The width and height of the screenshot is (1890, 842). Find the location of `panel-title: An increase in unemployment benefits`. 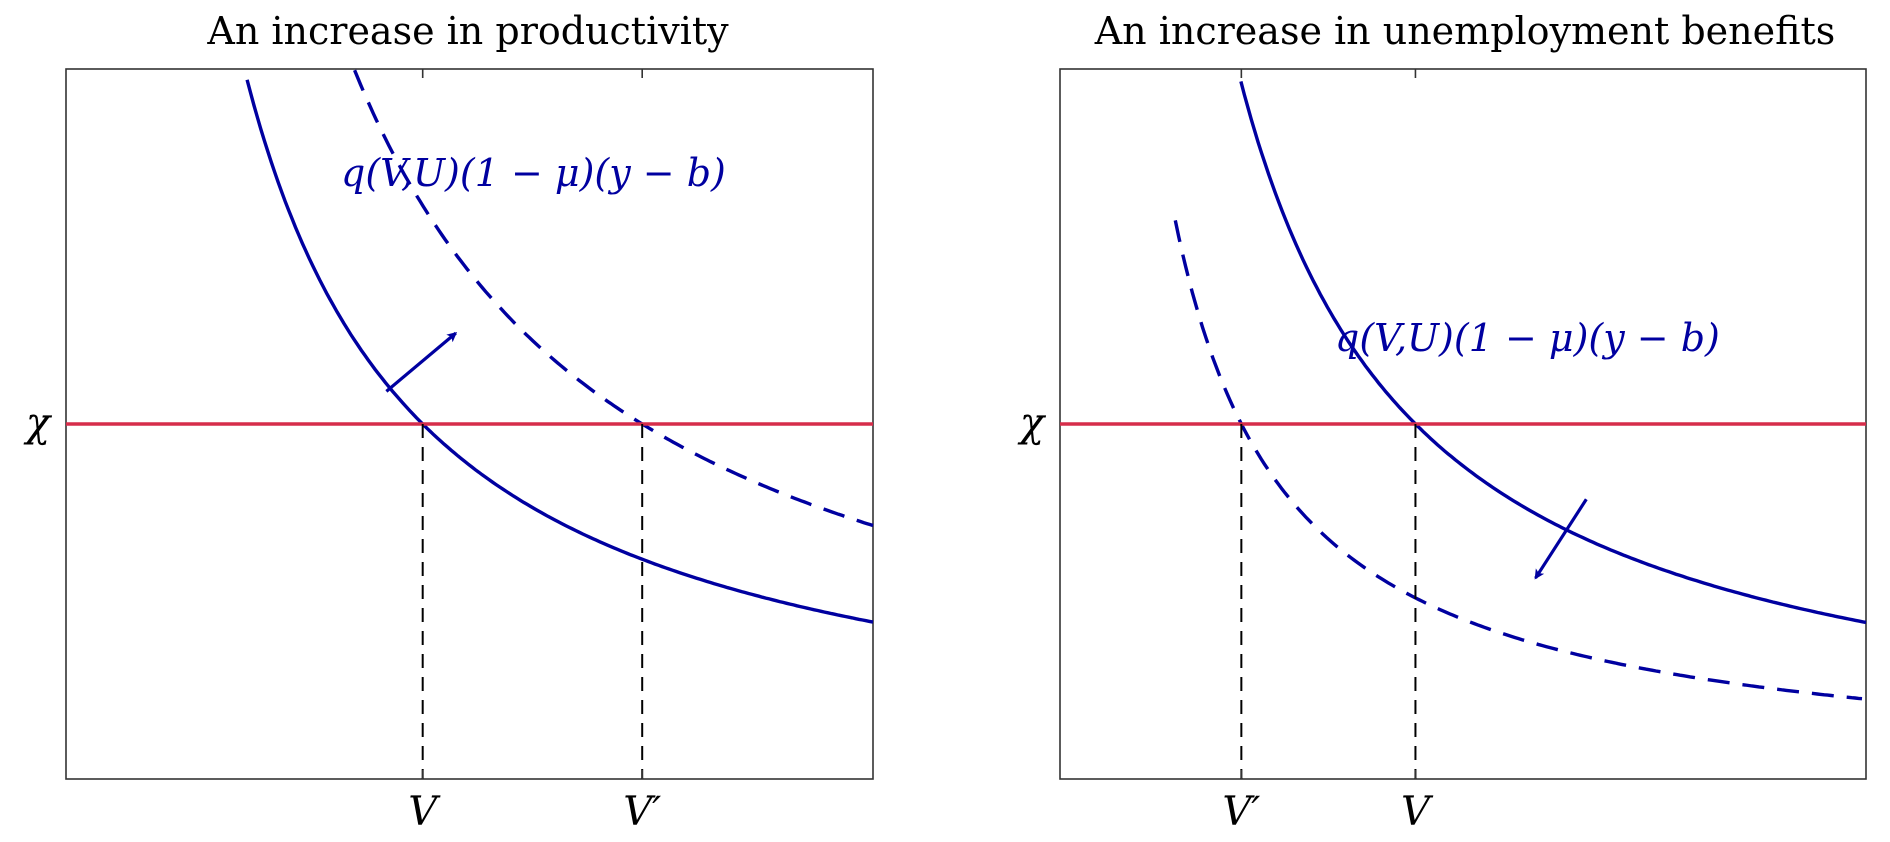

panel-title: An increase in unemployment benefits is located at coordinates (1465, 31).